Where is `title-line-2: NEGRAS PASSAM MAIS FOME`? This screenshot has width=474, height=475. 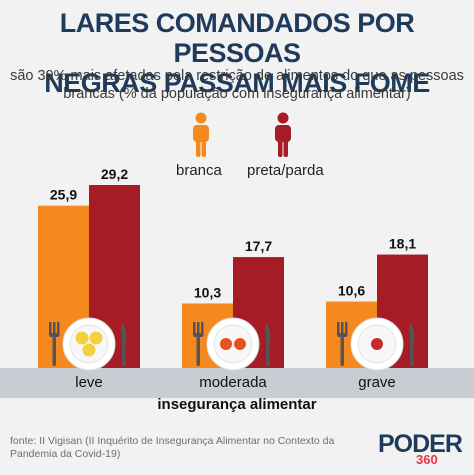 title-line-2: NEGRAS PASSAM MAIS FOME is located at coordinates (237, 83).